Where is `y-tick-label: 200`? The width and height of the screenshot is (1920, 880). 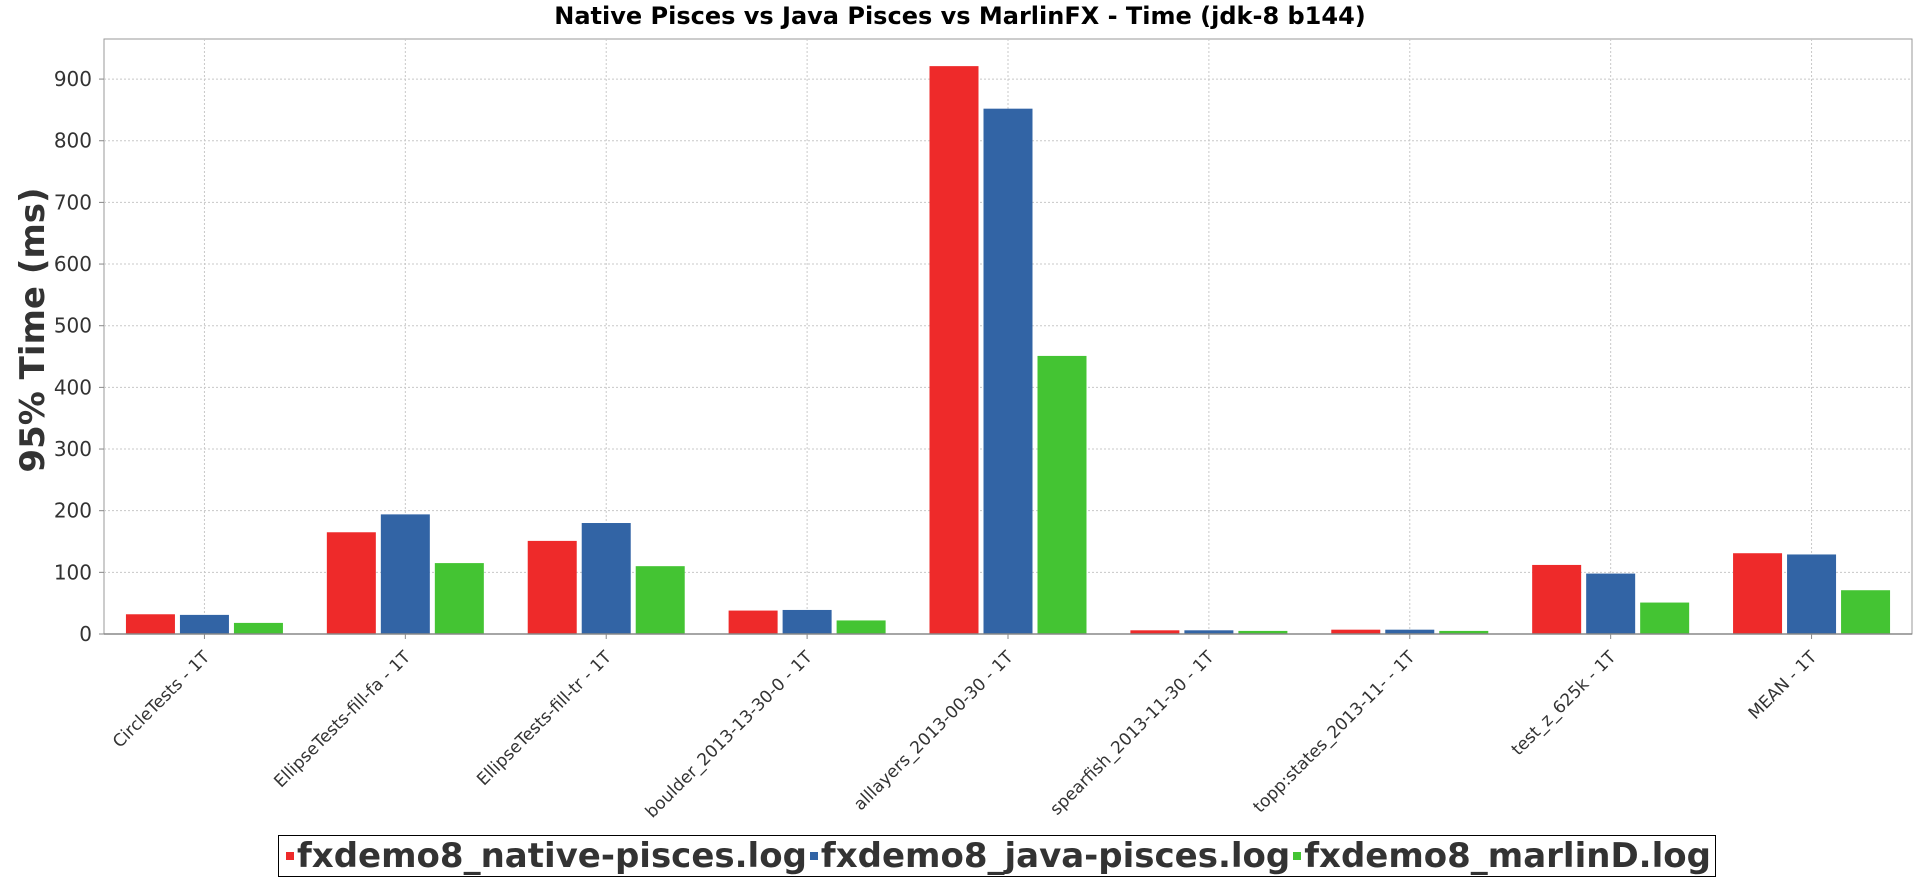 y-tick-label: 200 is located at coordinates (73, 511).